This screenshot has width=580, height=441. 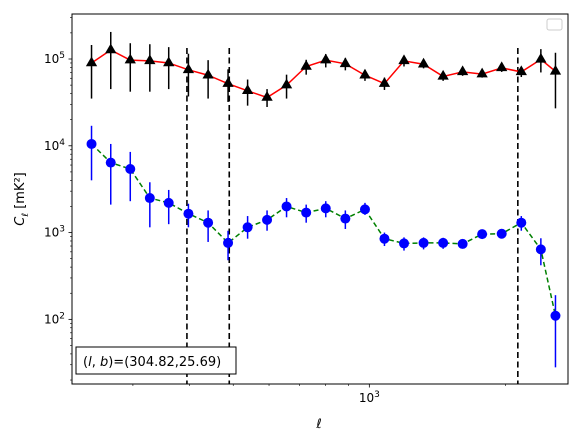 What do you see at coordinates (96, 362) in the screenshot?
I see `annotation-sep: ,` at bounding box center [96, 362].